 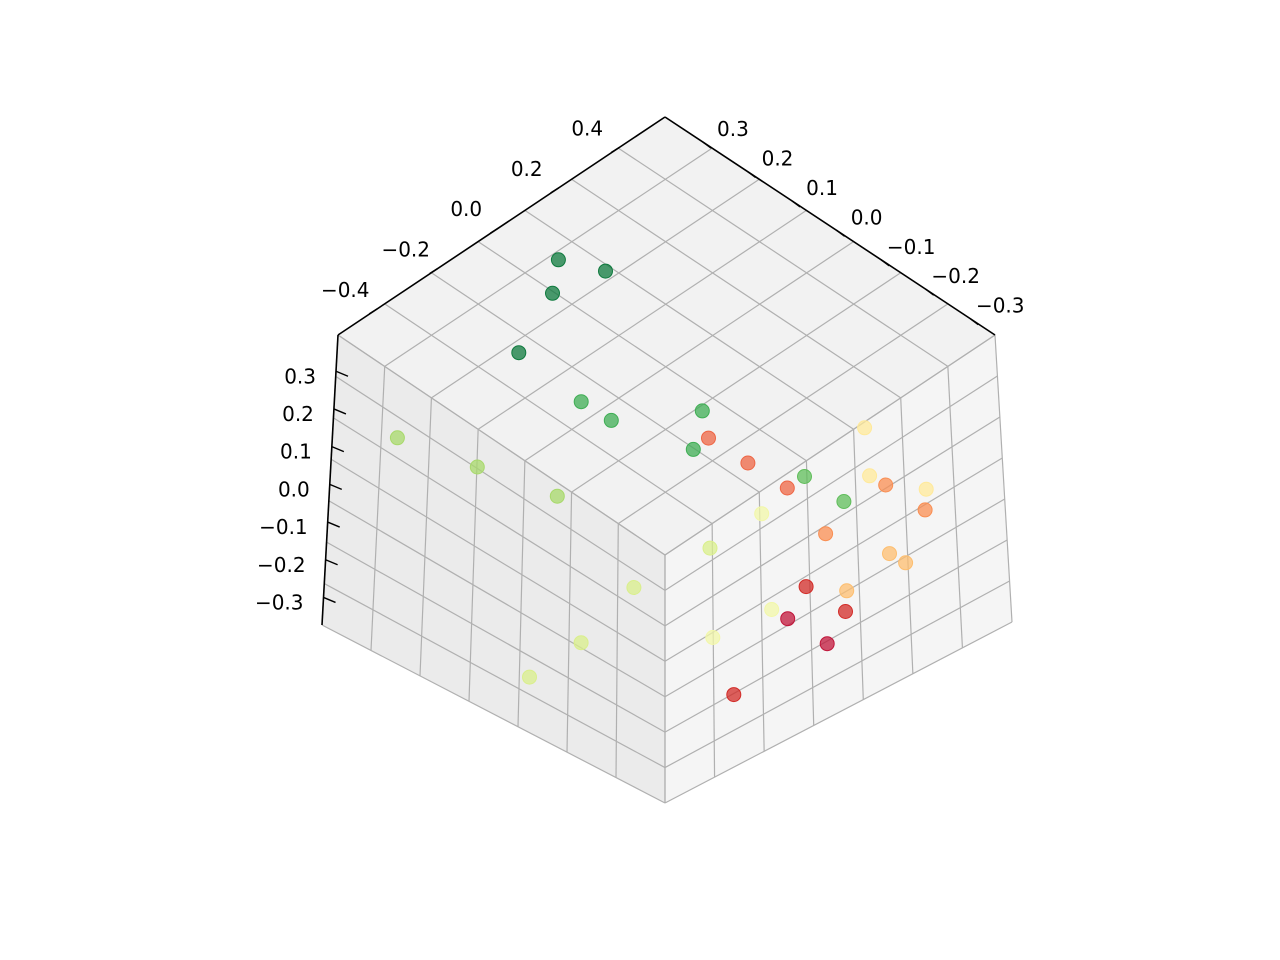 I want to click on y-axis-line, so click(x=830, y=226).